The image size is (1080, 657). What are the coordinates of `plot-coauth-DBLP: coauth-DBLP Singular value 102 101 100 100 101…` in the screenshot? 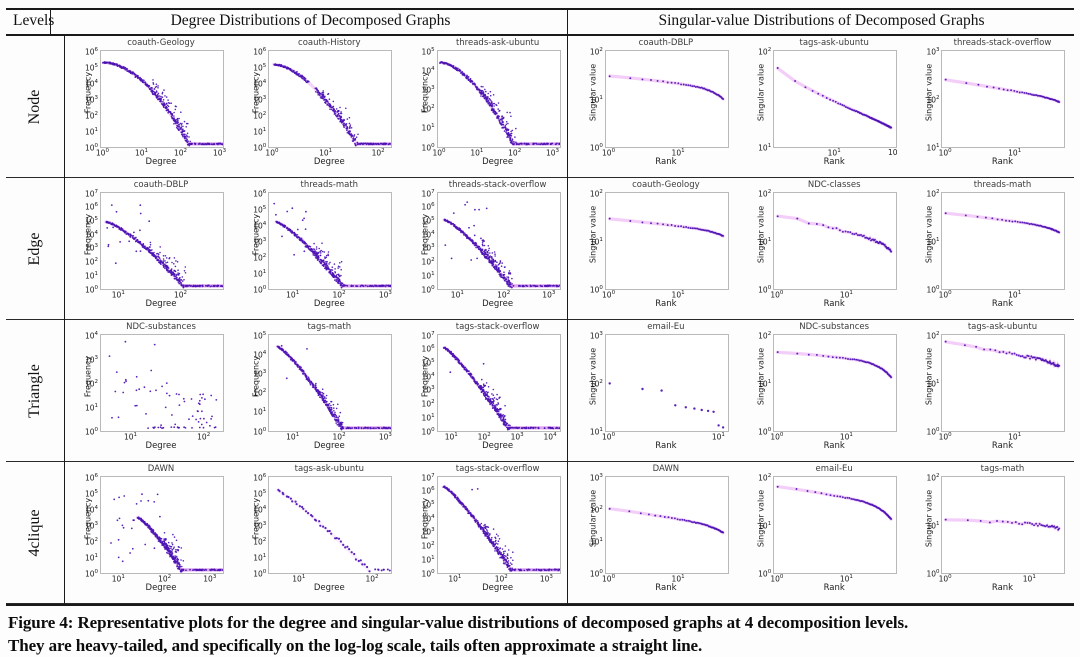 It's located at (653, 106).